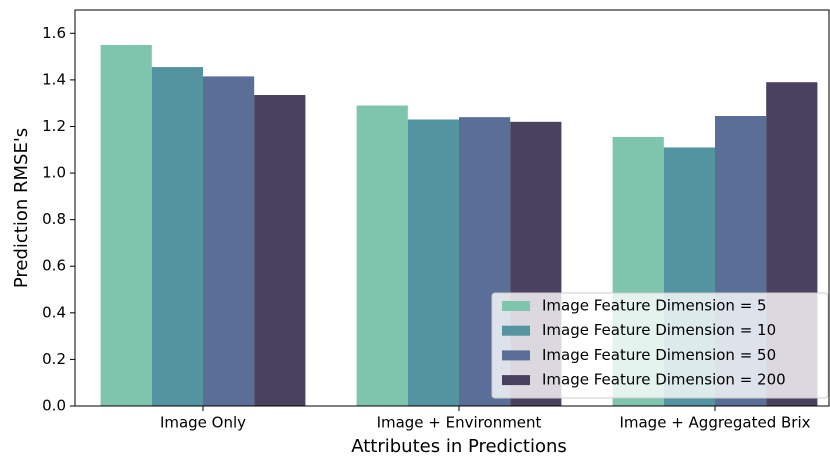 Image resolution: width=830 pixels, height=457 pixels. Describe the element at coordinates (54, 79) in the screenshot. I see `y-tick-label: 1.4` at that location.